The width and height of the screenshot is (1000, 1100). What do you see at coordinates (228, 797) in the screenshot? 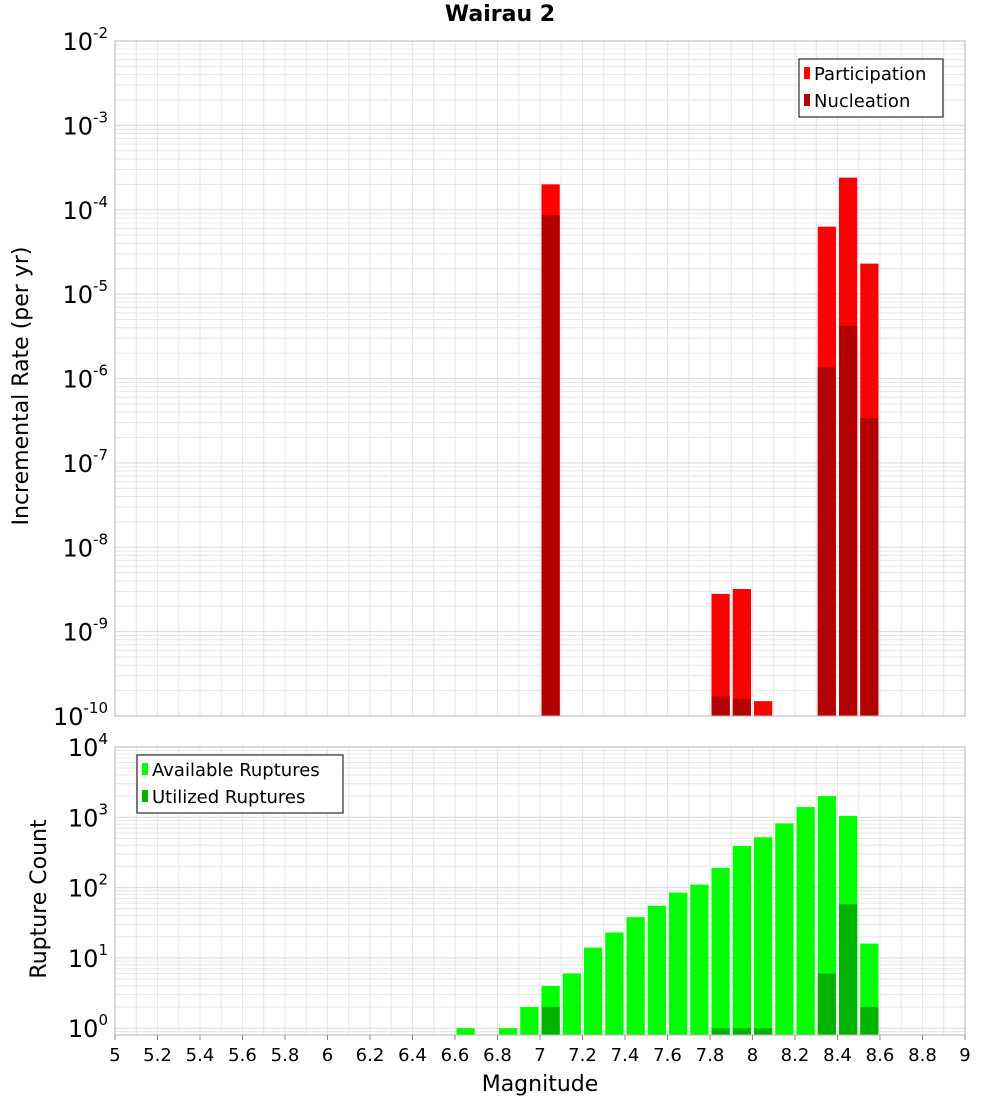
I see `legend-label: Utilized Ruptures` at bounding box center [228, 797].